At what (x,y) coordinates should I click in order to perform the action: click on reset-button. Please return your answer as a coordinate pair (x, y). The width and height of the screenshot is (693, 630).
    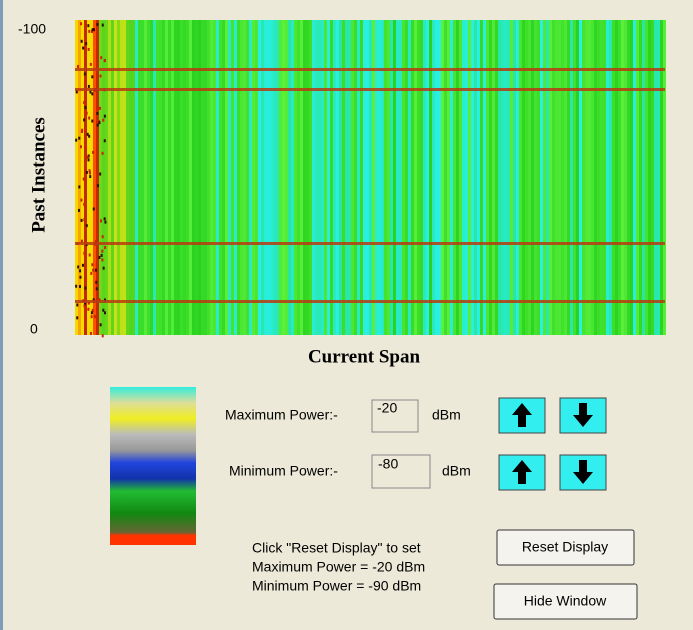
    Looking at the image, I should click on (565, 547).